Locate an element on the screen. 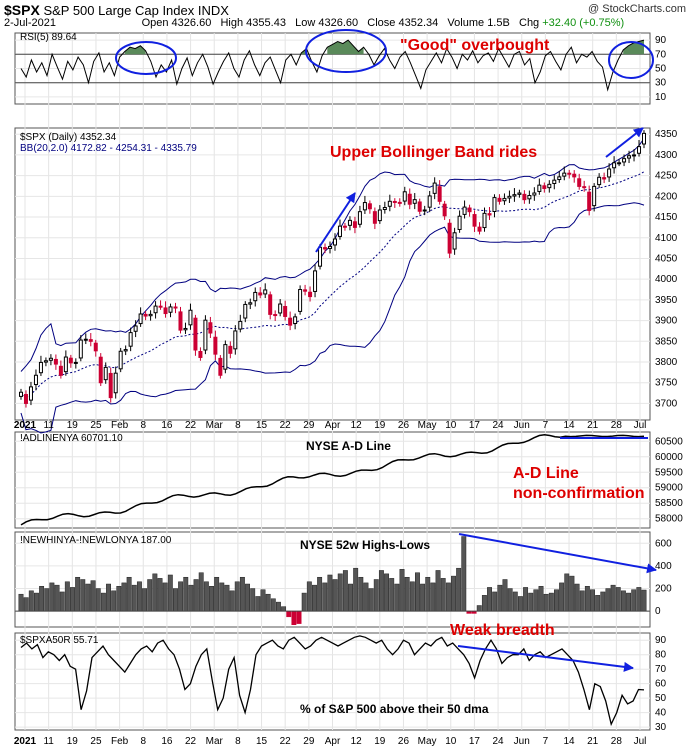  pct-tick-label: 70 is located at coordinates (661, 669).